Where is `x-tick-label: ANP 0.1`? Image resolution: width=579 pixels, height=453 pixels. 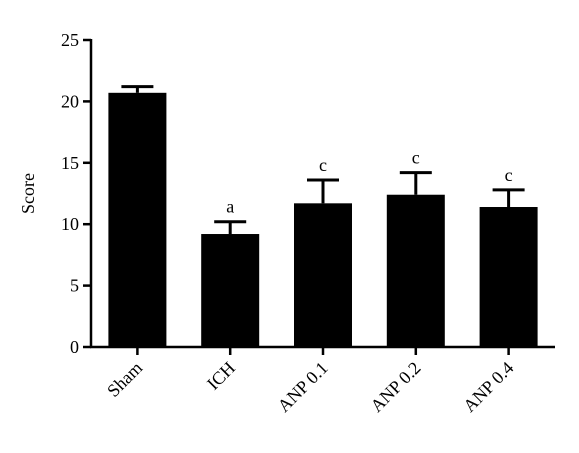 x-tick-label: ANP 0.1 is located at coordinates (303, 387).